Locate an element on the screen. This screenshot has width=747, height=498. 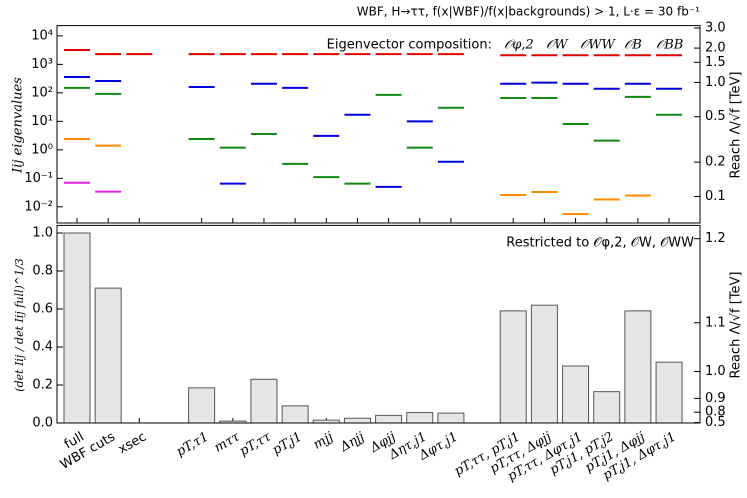
x-tick-label: pT,j1 is located at coordinates (287, 444).